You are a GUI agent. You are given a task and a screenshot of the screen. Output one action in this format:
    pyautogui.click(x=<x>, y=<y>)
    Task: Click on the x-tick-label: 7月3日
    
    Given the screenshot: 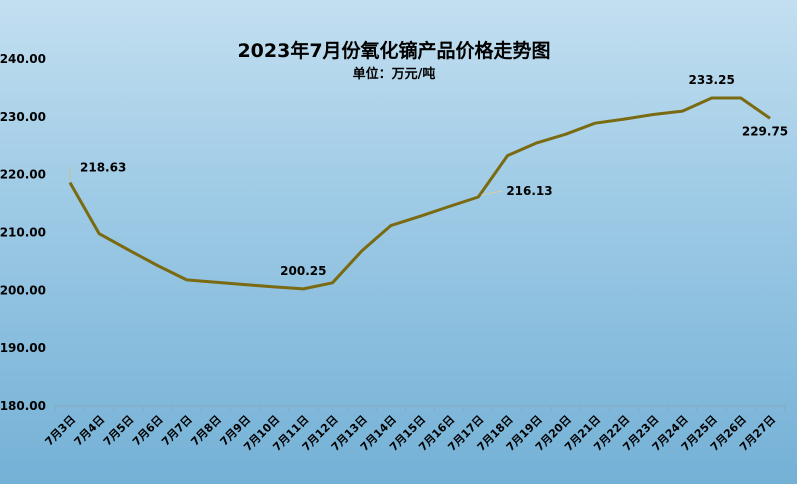 What is the action you would take?
    pyautogui.click(x=61, y=431)
    